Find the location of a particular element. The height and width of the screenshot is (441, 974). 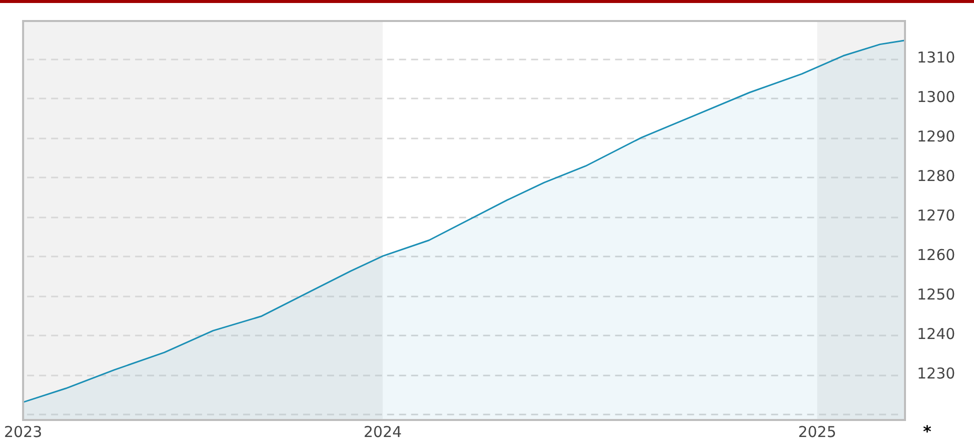

y-tick-label: 1270 is located at coordinates (936, 215).